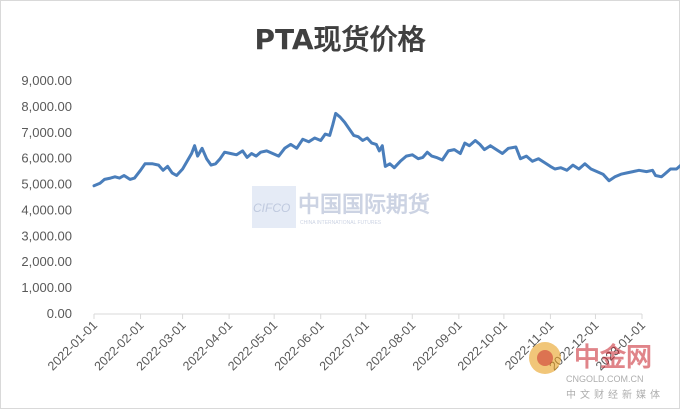 The image size is (680, 409). What do you see at coordinates (341, 223) in the screenshot?
I see `cifco-watermark-sub: CHINA INTERNATIONAL FUTURES` at bounding box center [341, 223].